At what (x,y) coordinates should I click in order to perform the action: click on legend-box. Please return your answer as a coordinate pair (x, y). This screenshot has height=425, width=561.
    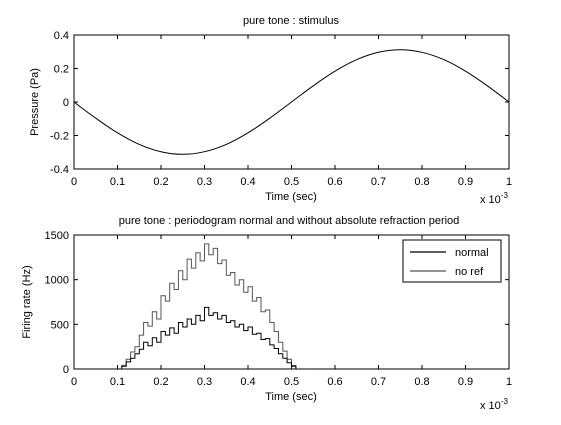
    Looking at the image, I should click on (452, 261).